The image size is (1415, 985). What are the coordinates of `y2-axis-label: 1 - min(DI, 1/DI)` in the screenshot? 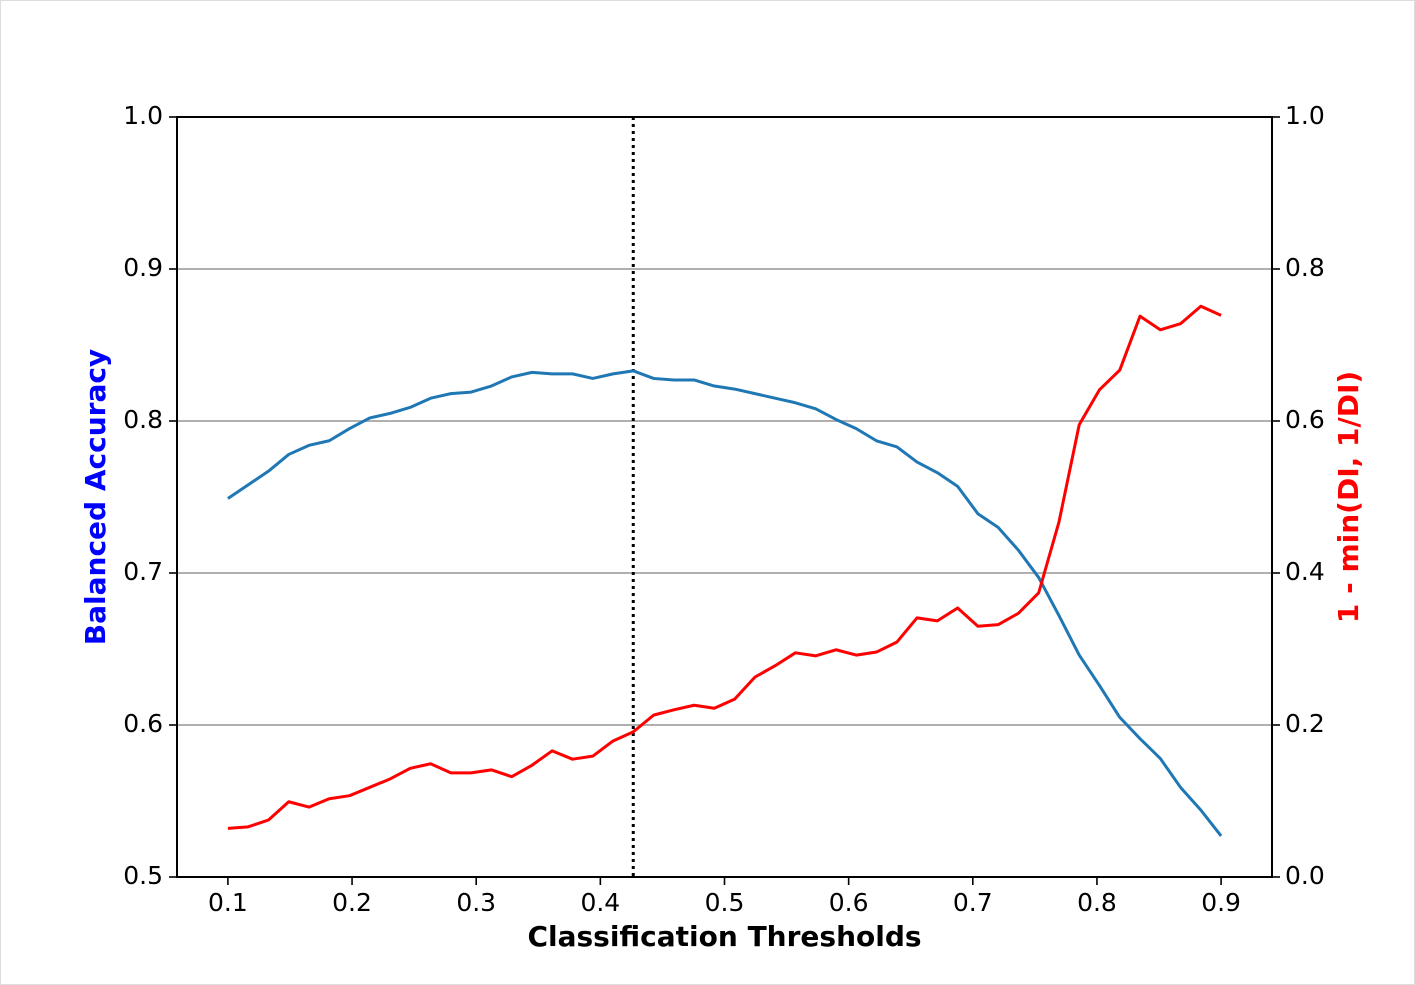 It's located at (1348, 497).